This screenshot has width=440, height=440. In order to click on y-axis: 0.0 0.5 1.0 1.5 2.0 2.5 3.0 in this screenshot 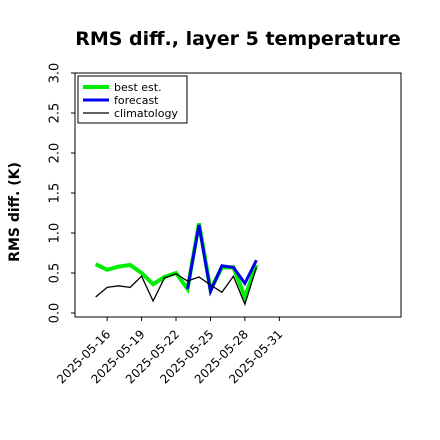, I will do `click(61, 193)`.